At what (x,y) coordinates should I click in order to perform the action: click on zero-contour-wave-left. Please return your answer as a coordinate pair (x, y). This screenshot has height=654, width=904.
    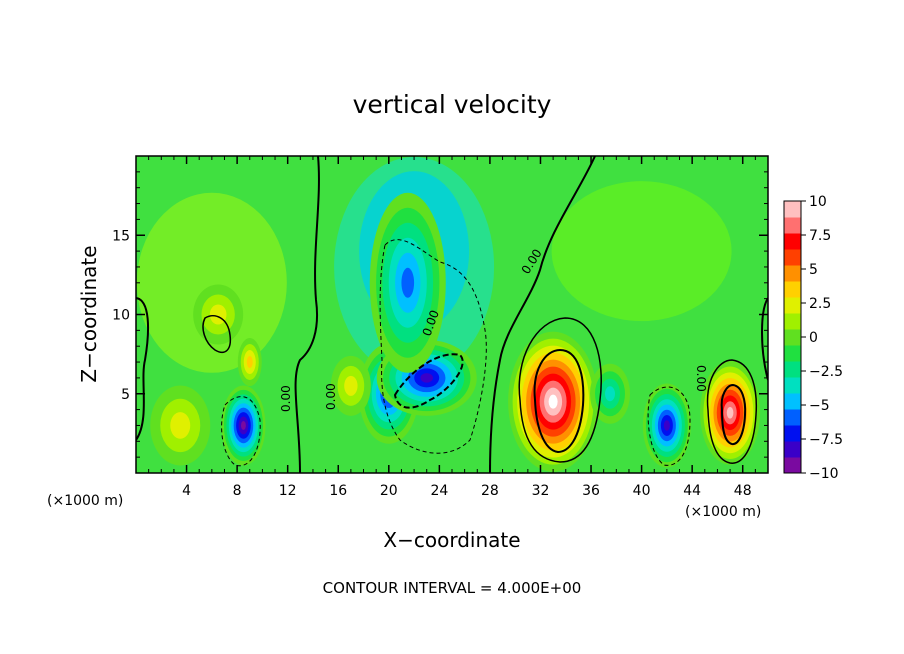
    Looking at the image, I should click on (142, 369).